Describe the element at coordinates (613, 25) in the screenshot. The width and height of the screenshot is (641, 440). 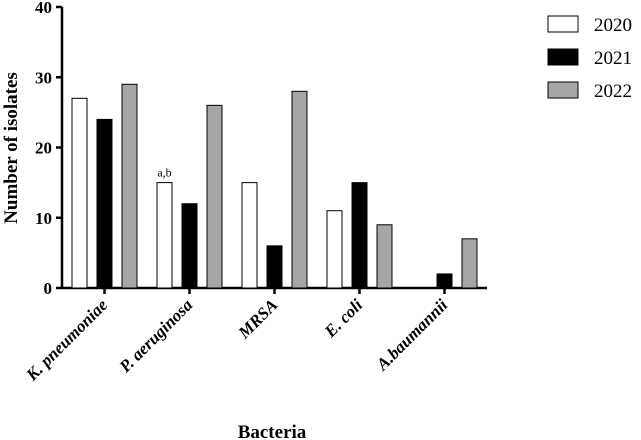
I see `legend-label: 2020` at that location.